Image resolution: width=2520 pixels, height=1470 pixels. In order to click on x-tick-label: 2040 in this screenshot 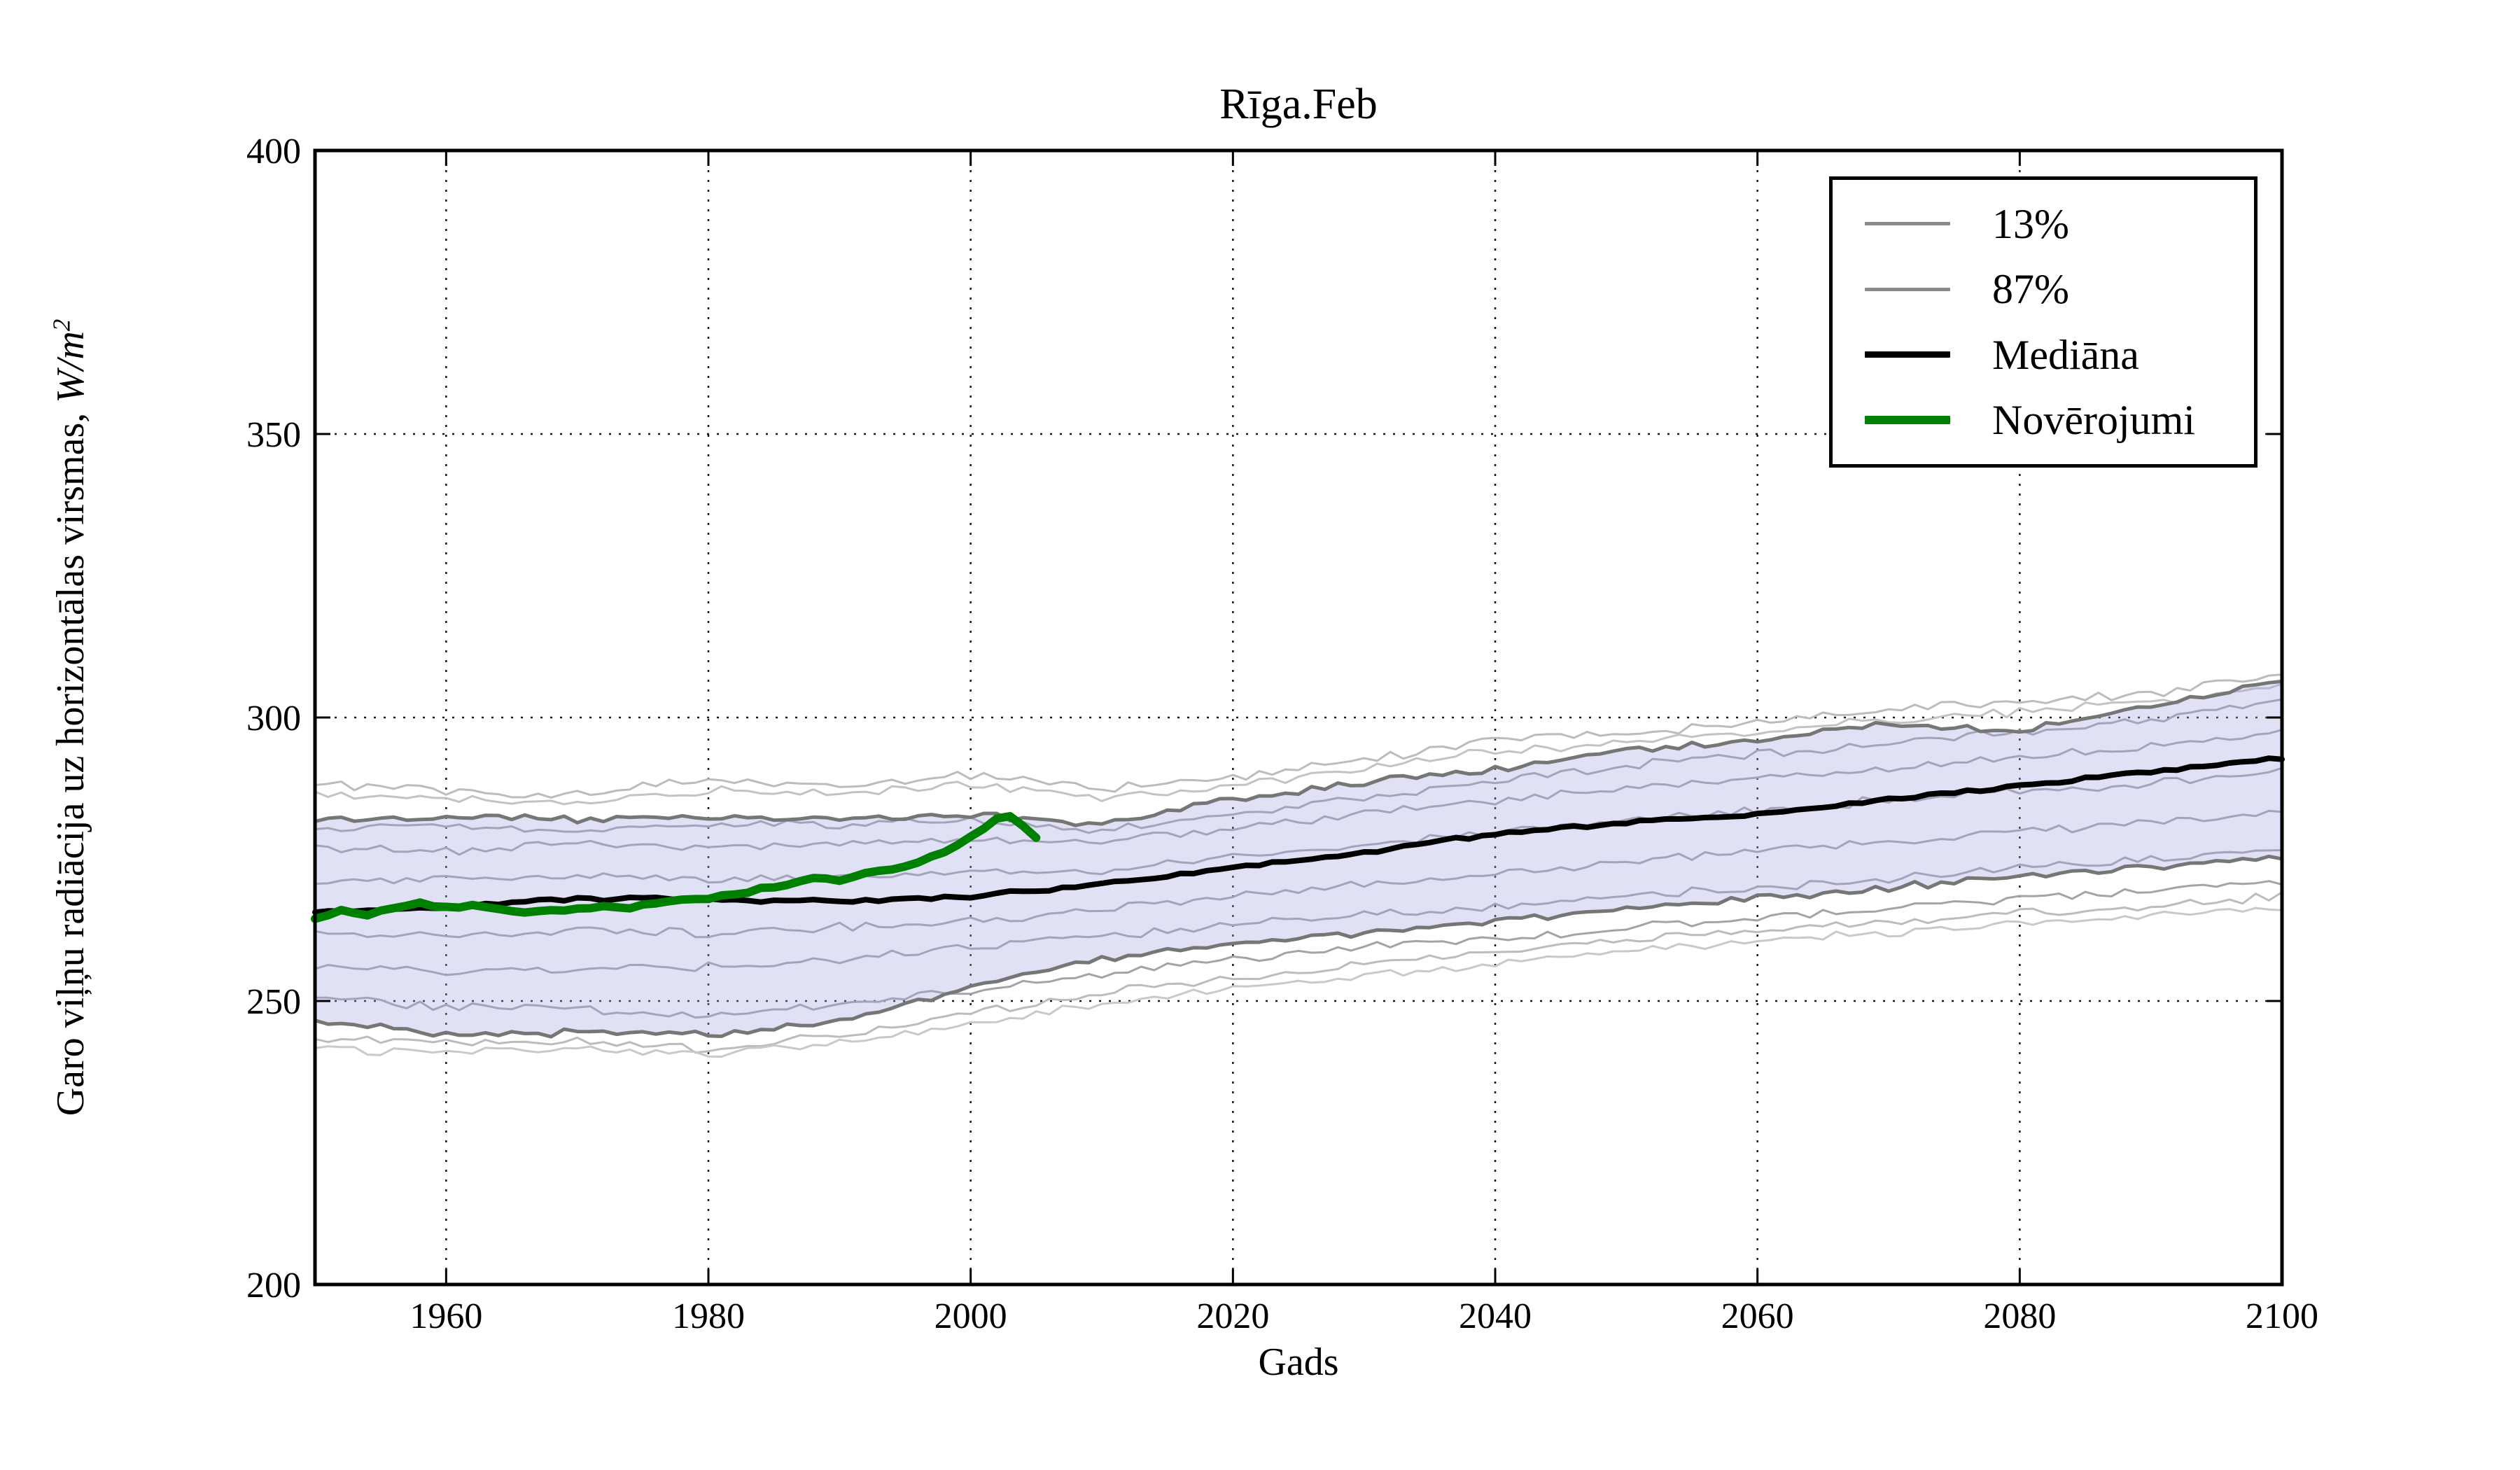, I will do `click(1495, 1316)`.